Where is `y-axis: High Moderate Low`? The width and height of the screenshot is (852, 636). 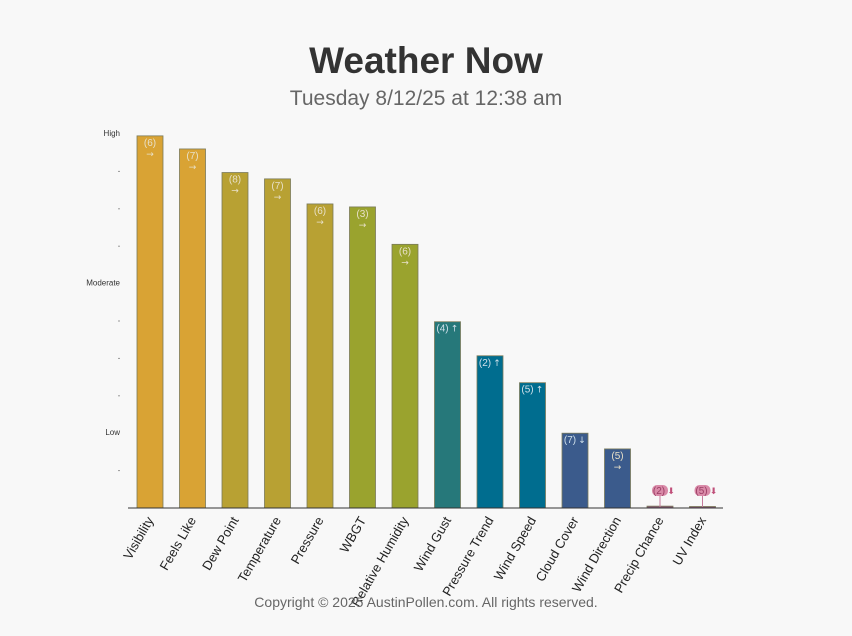
y-axis: High Moderate Low is located at coordinates (103, 300).